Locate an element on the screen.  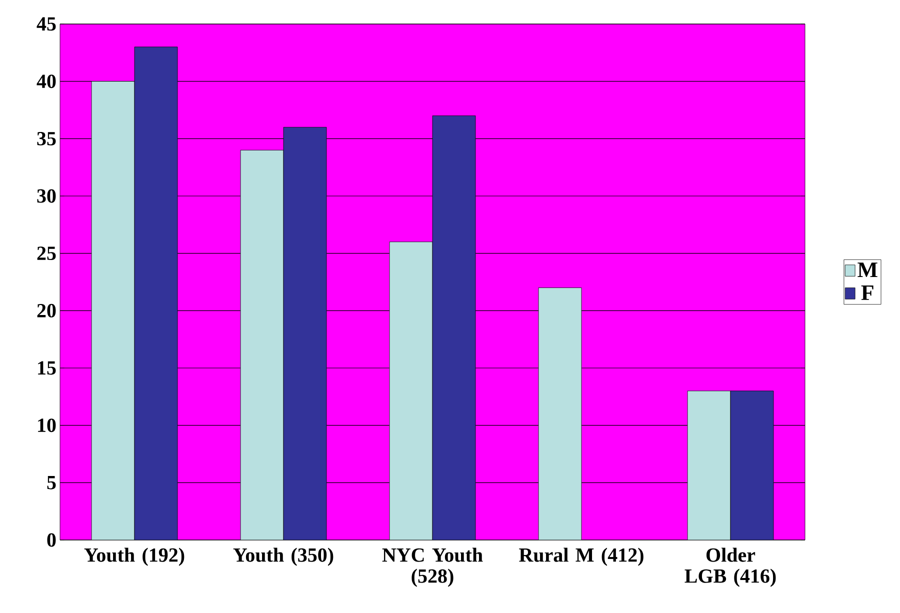
y-tick-label: 40 is located at coordinates (46, 81).